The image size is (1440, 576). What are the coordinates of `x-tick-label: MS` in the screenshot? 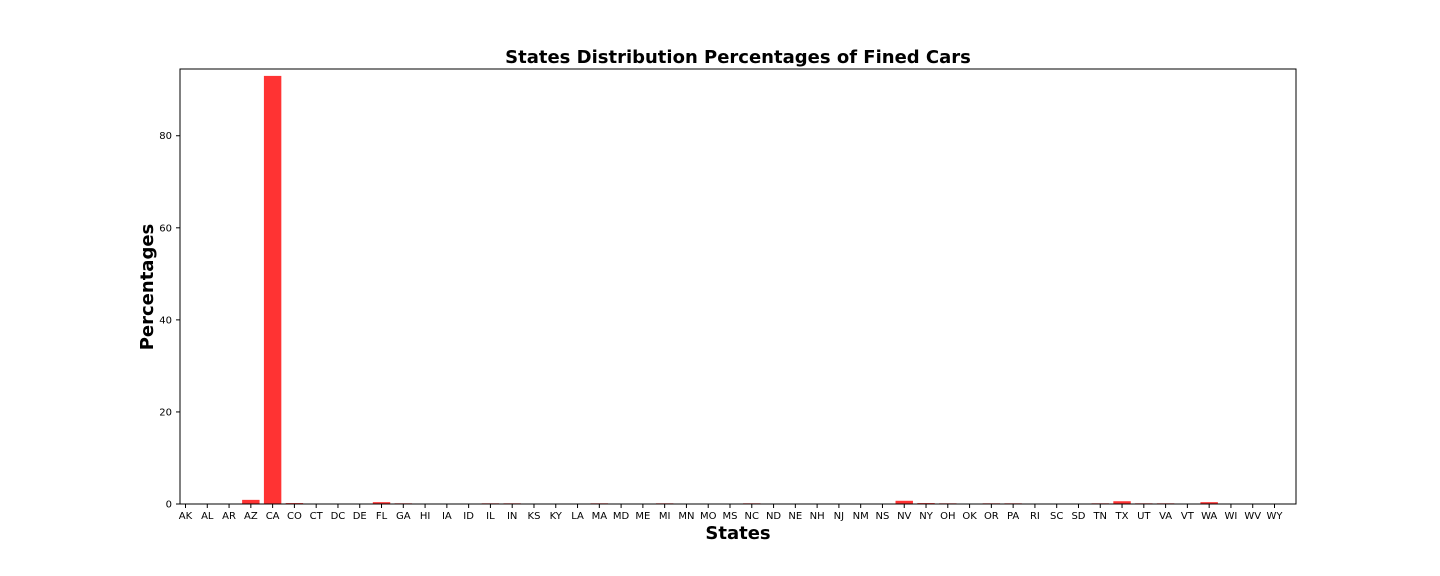 It's located at (730, 516).